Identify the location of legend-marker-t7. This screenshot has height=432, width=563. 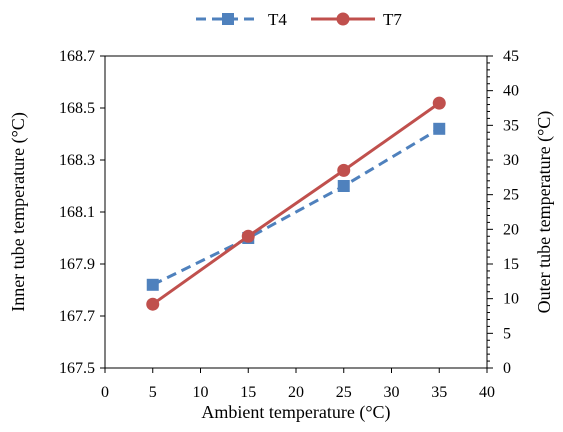
(343, 19).